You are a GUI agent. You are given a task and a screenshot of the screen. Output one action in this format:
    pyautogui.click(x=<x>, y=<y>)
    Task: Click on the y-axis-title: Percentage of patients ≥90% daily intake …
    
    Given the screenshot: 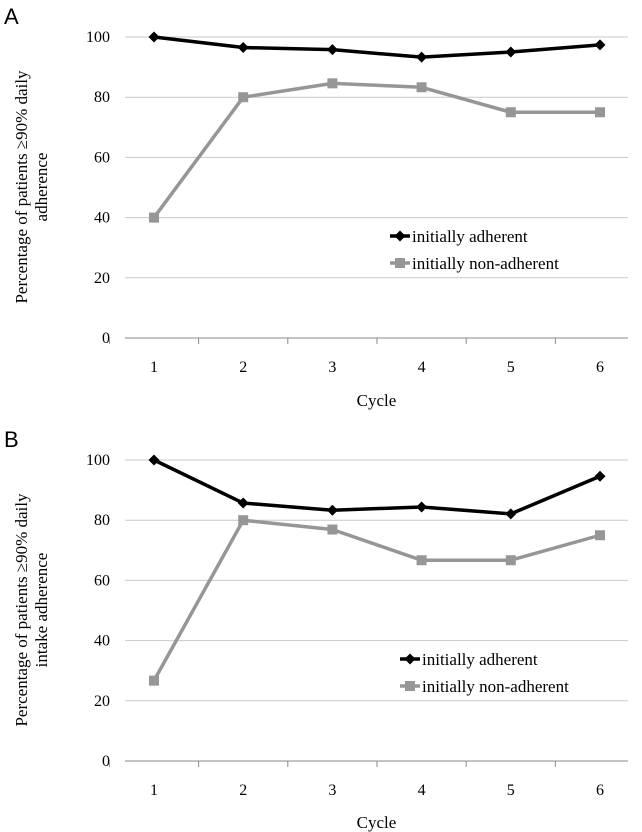 What is the action you would take?
    pyautogui.click(x=31, y=610)
    